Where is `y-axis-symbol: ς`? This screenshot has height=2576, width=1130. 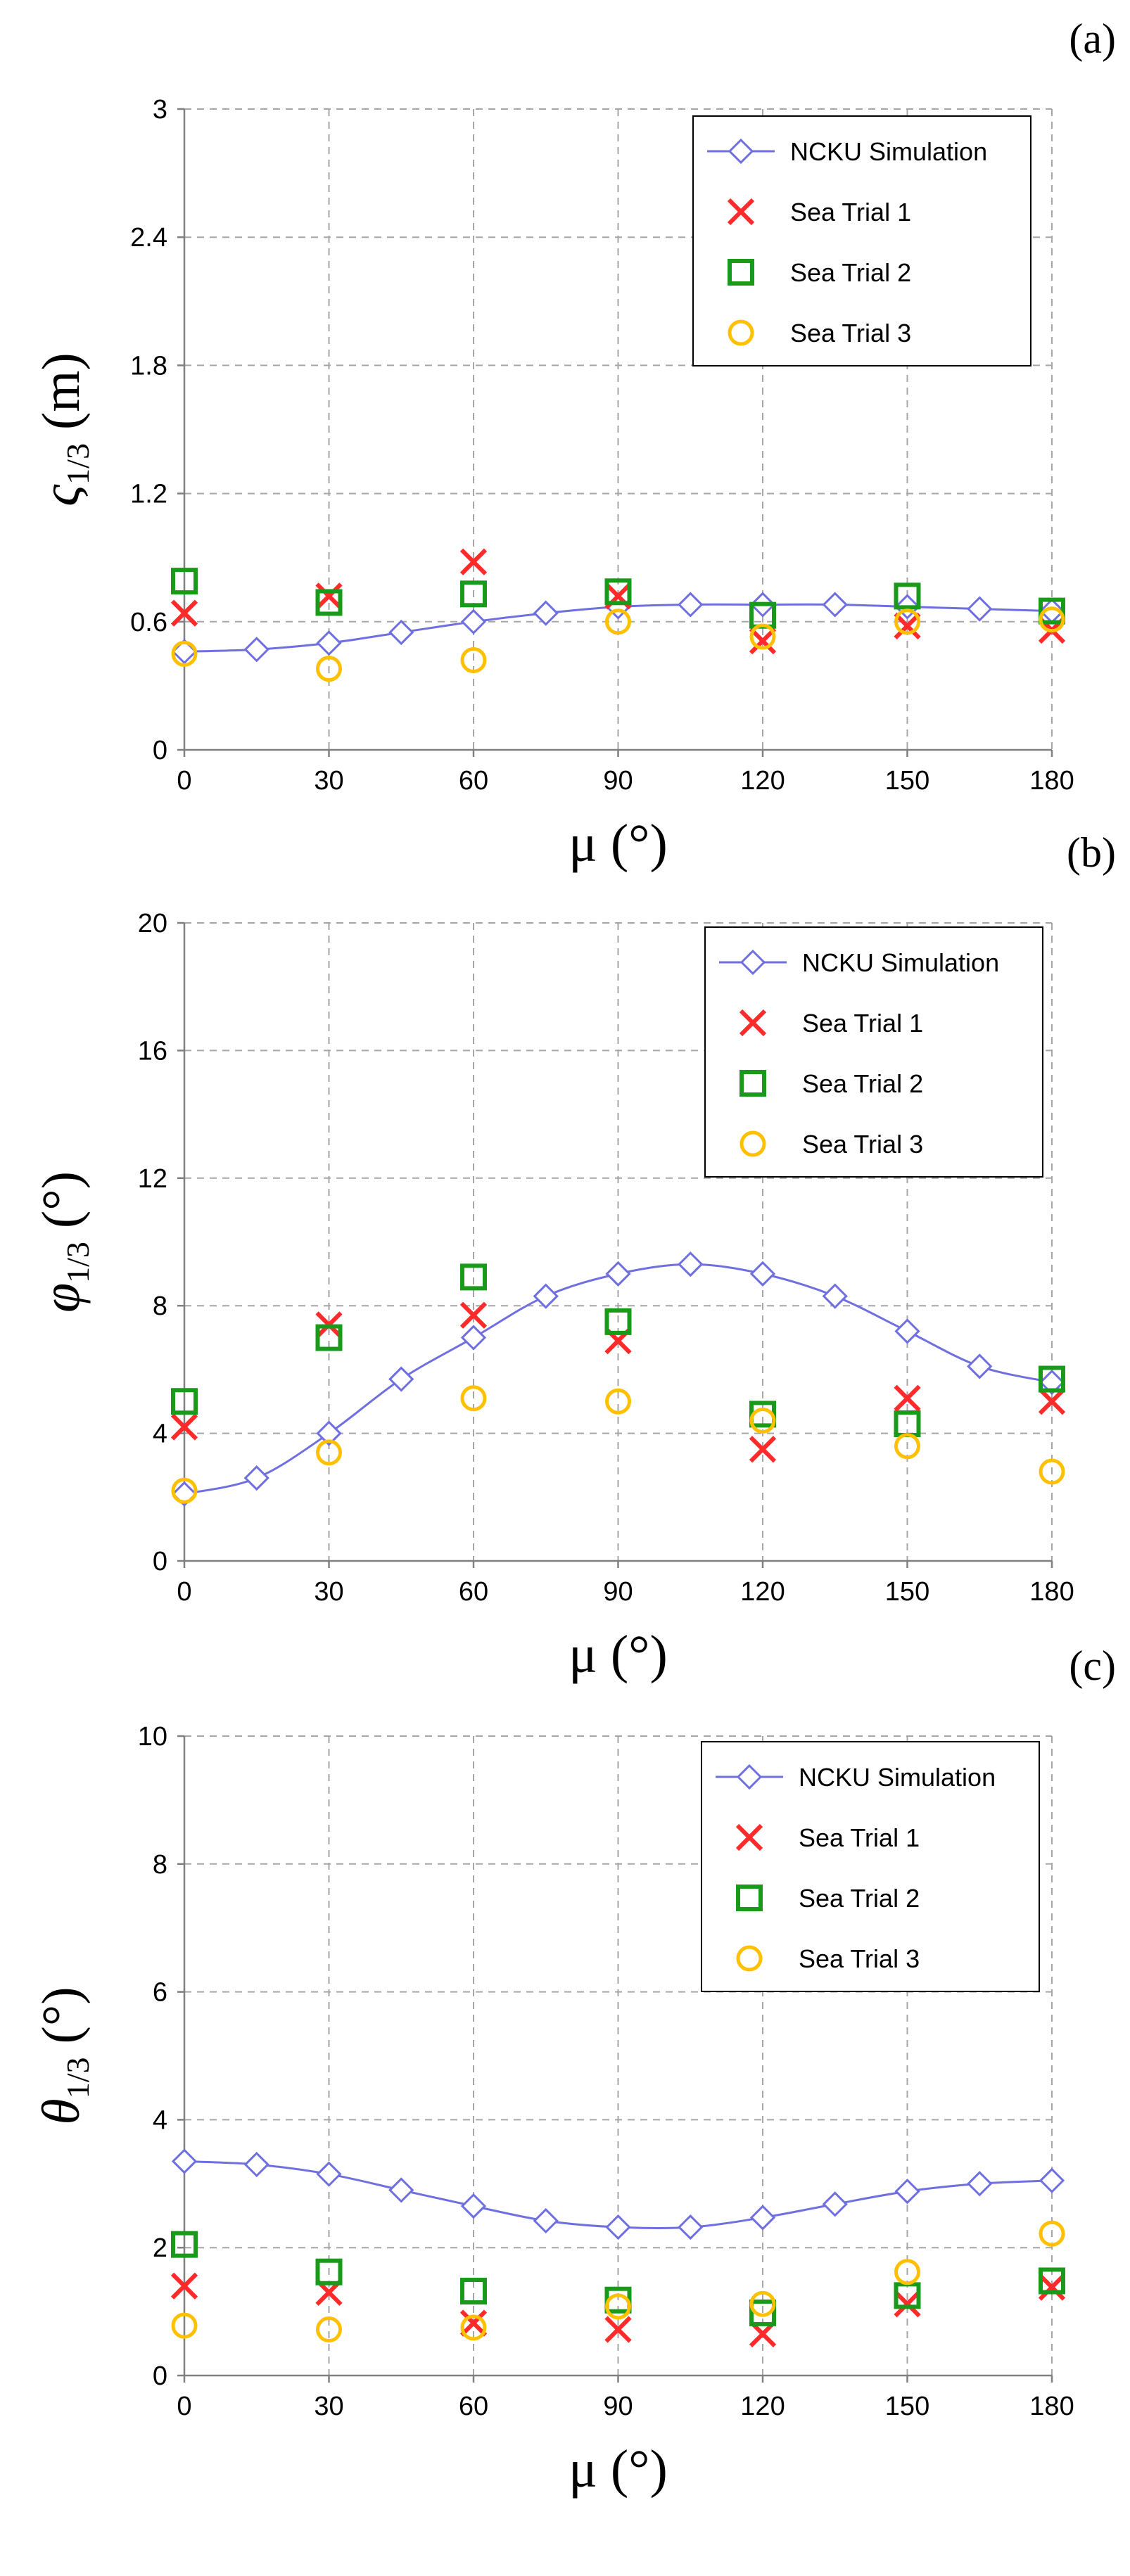 y-axis-symbol: ς is located at coordinates (62, 495).